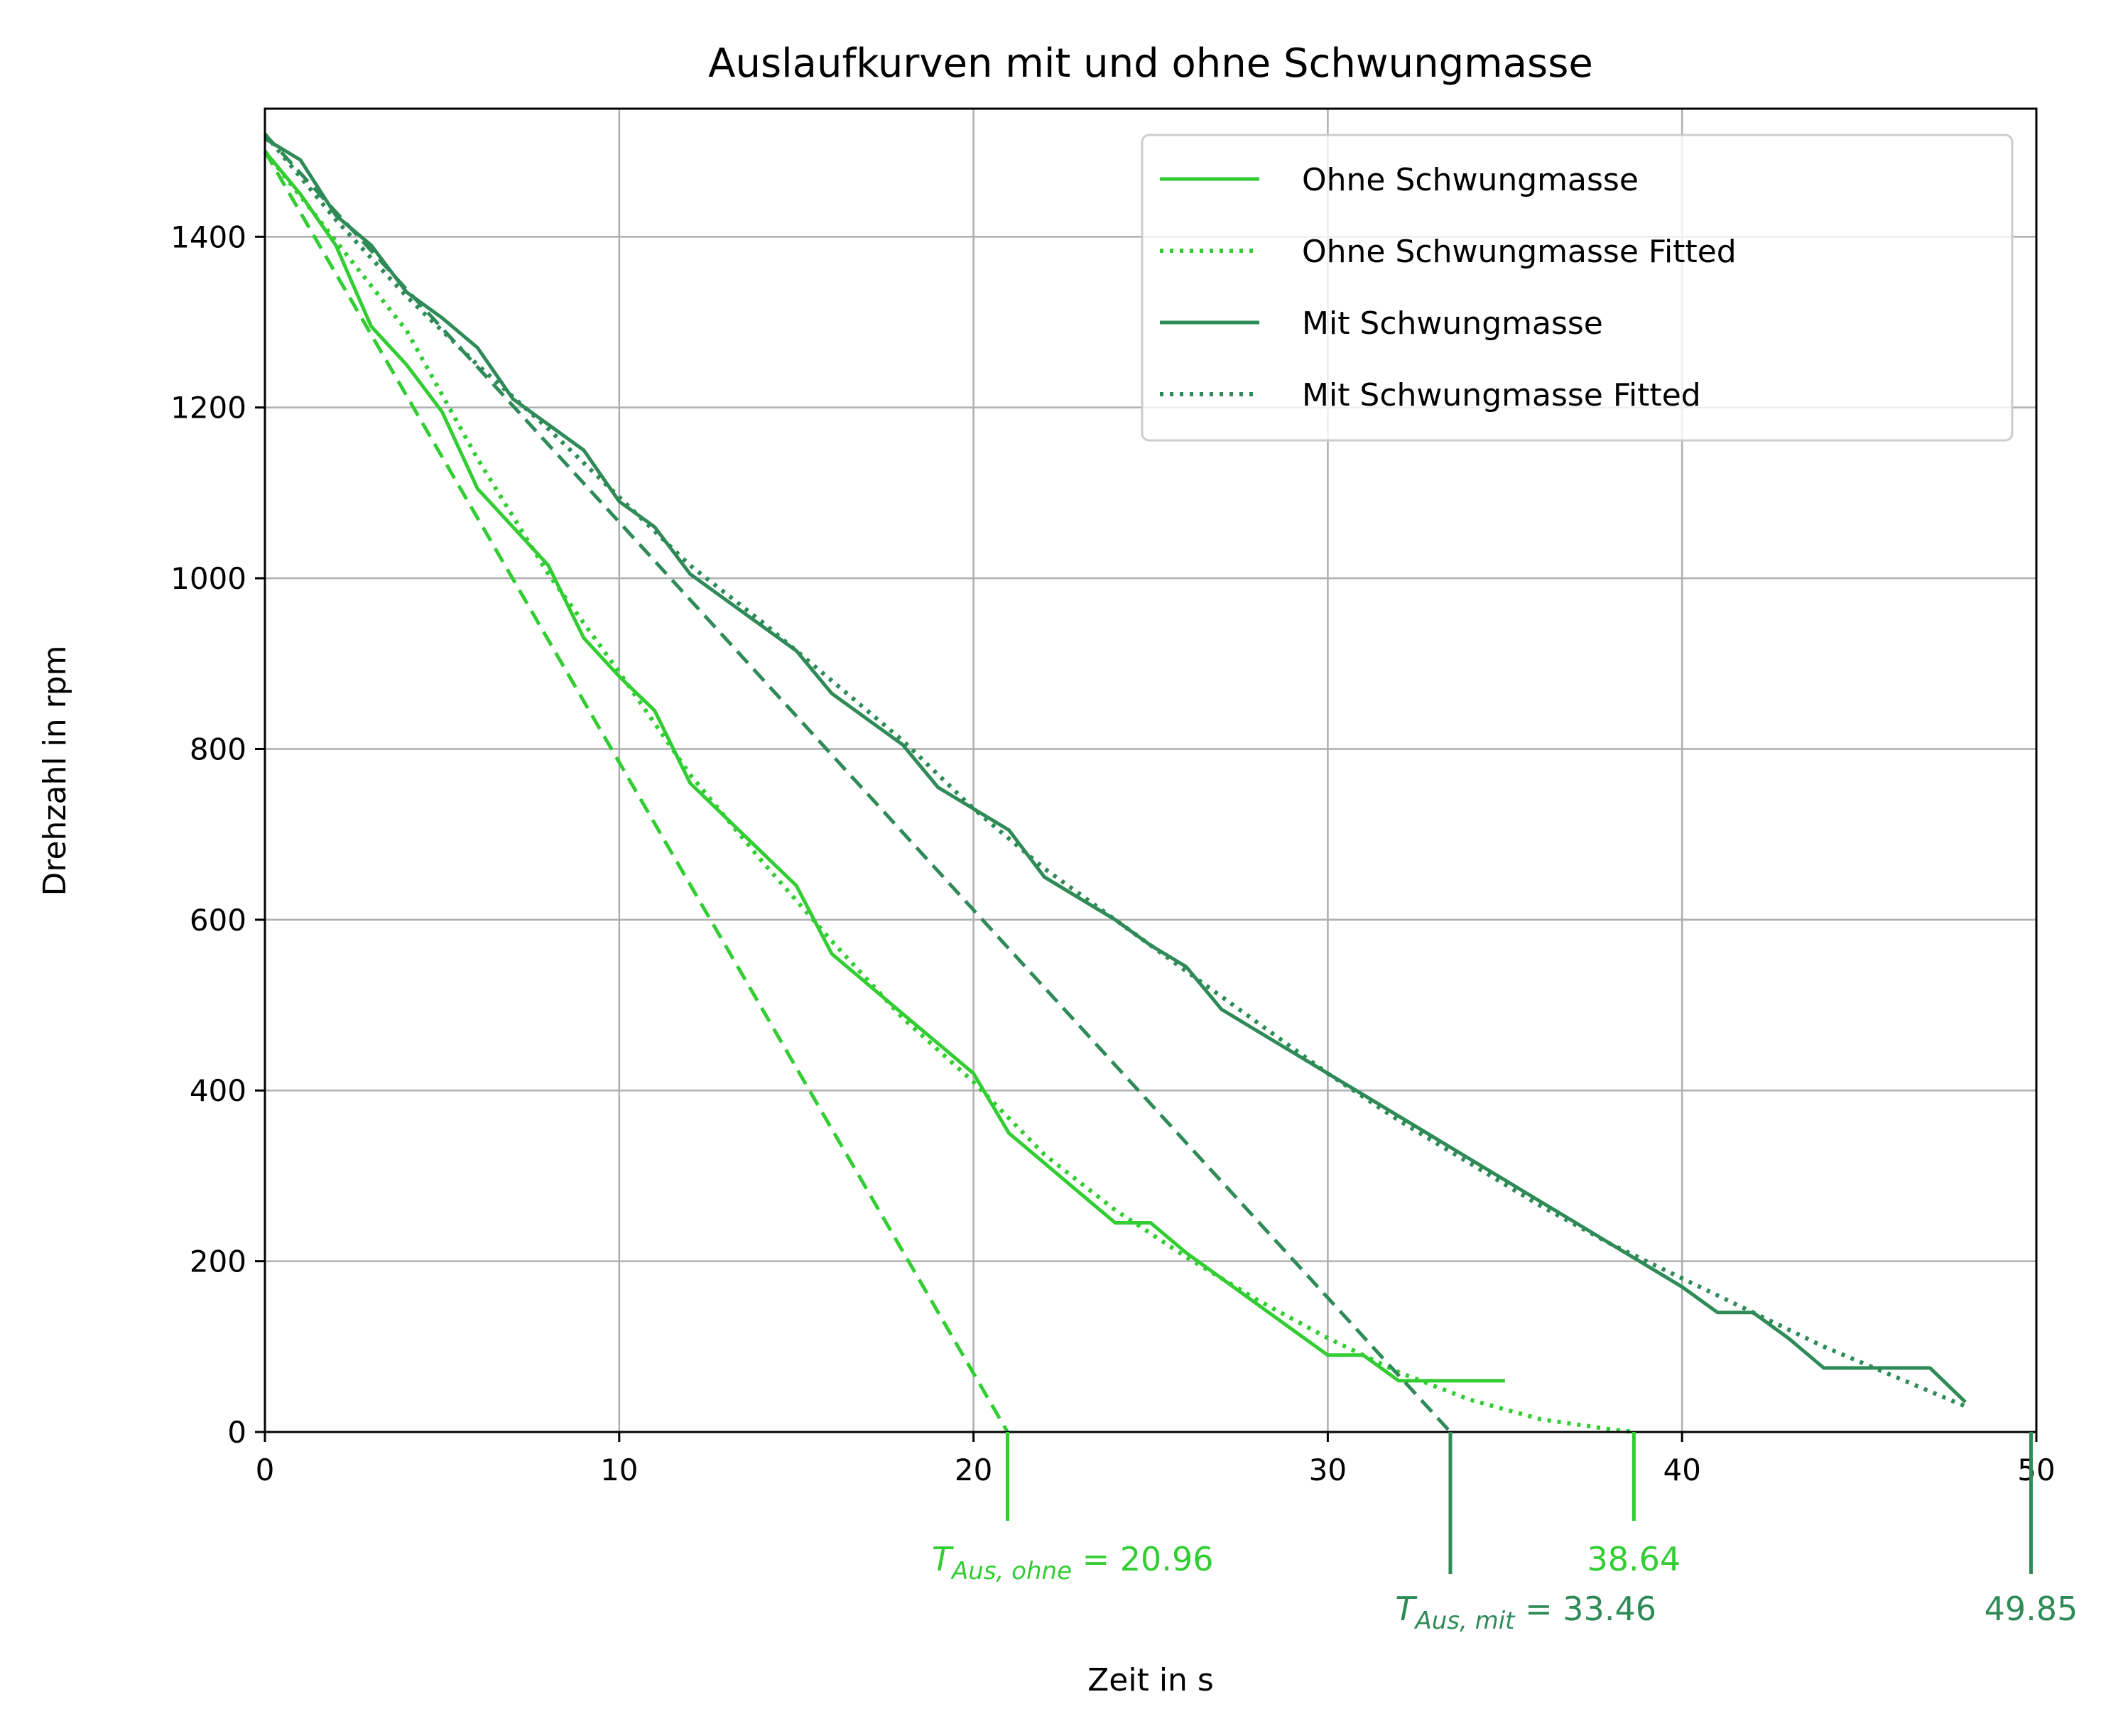 The image size is (2123, 1736). I want to click on annotation-label: 49.85, so click(2031, 1609).